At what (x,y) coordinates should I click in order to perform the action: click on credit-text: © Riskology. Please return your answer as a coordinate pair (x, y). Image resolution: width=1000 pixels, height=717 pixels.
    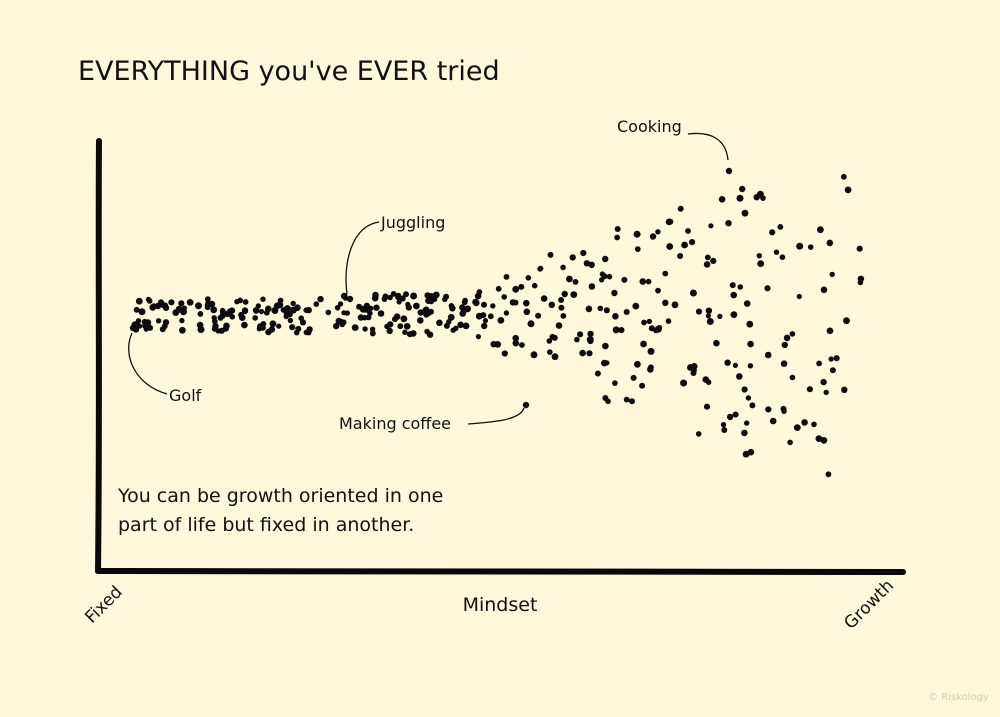
    Looking at the image, I should click on (958, 697).